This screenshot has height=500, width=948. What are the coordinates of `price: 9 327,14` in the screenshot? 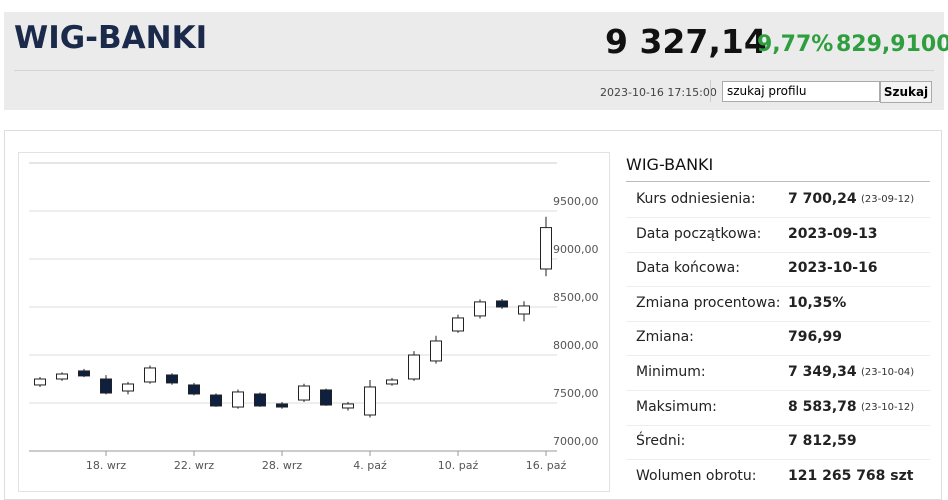 It's located at (686, 41).